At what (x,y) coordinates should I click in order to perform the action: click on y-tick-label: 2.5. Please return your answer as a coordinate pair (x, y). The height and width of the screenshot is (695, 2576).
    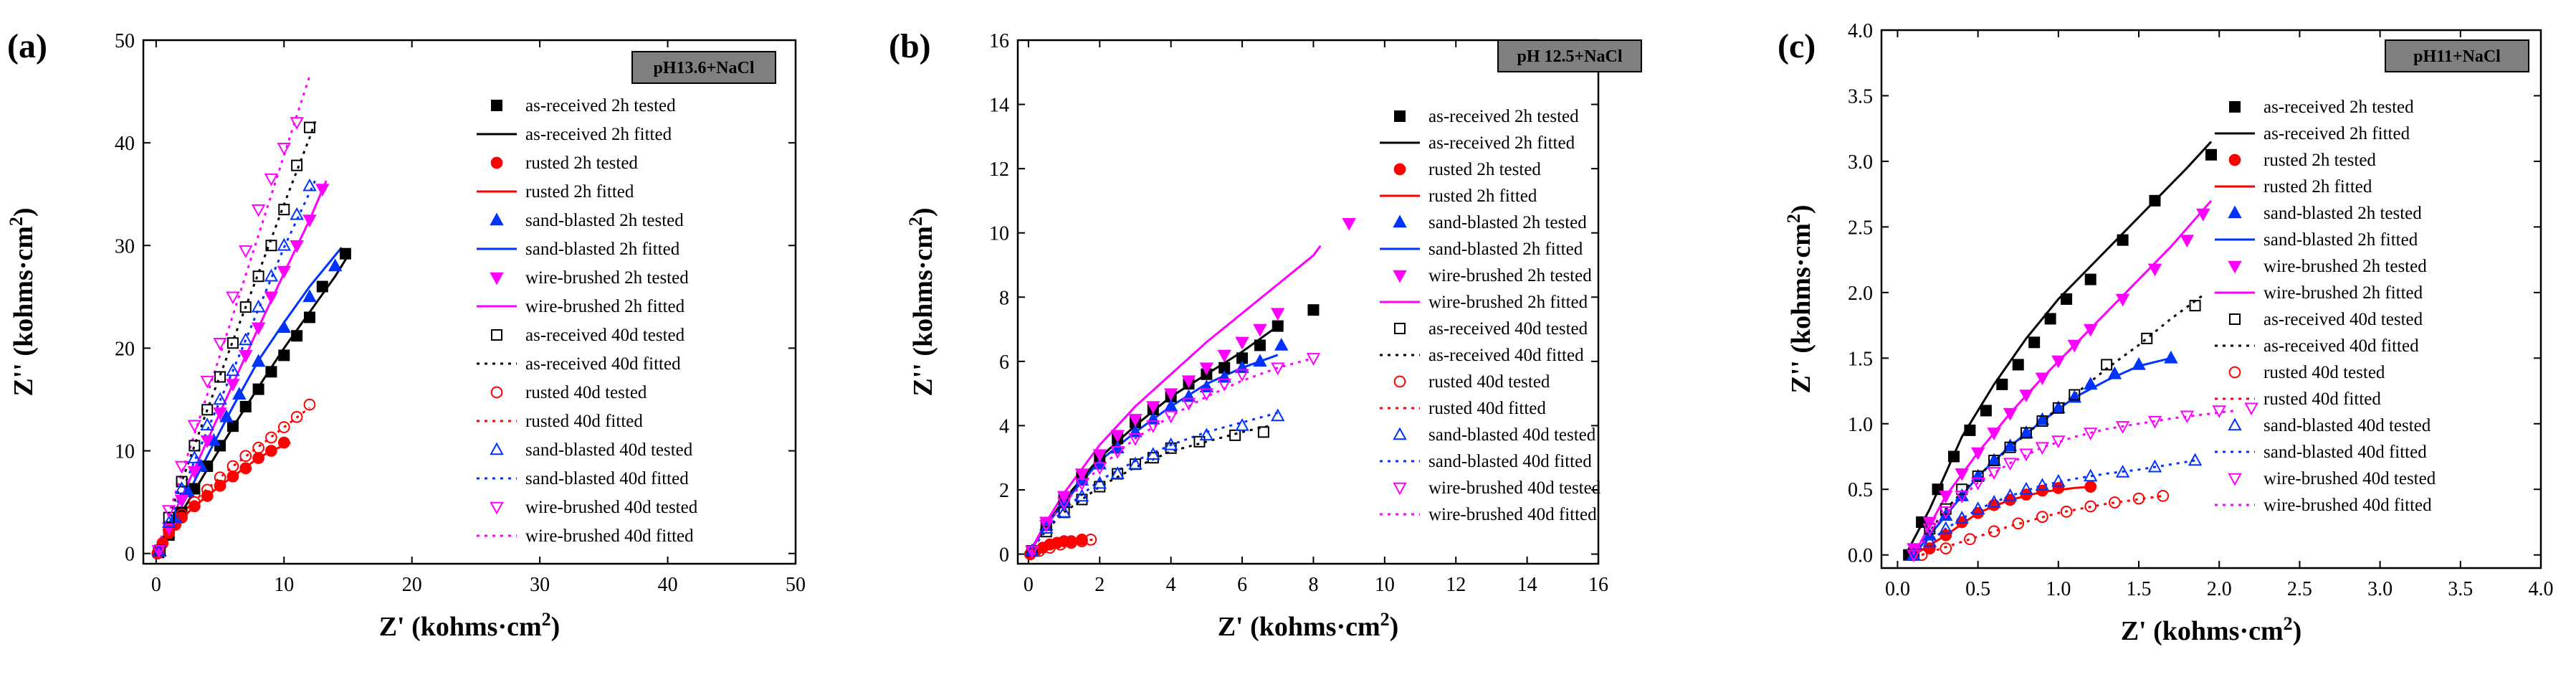
    Looking at the image, I should click on (1860, 228).